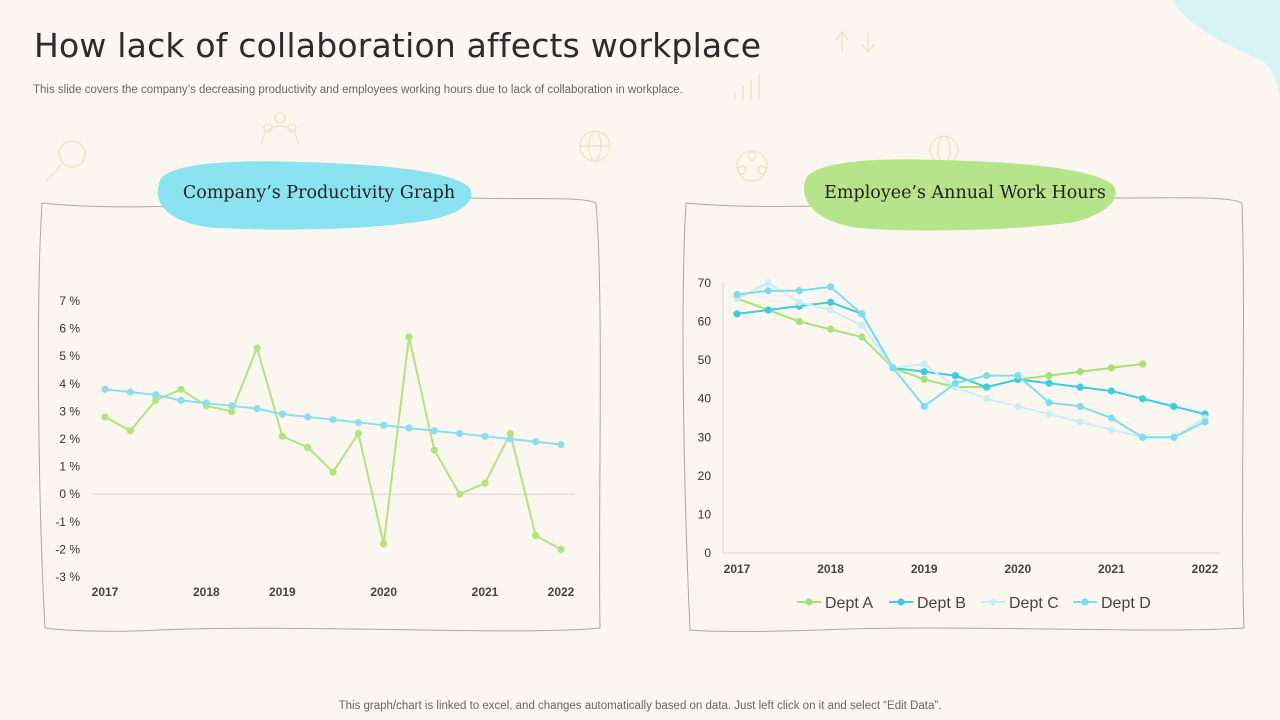 Image resolution: width=1280 pixels, height=720 pixels. I want to click on magnifier-icon, so click(65, 161).